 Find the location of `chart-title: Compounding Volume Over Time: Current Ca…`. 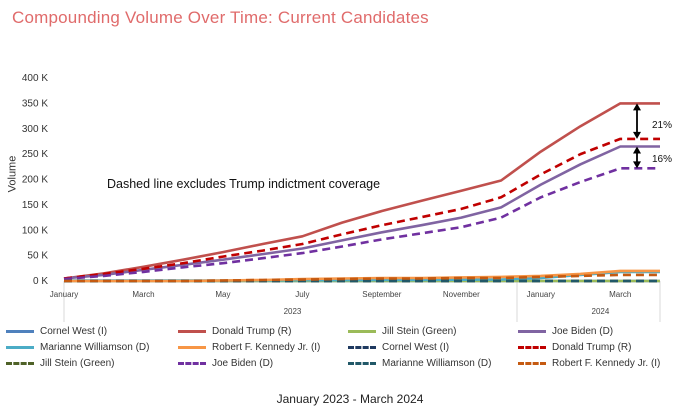

chart-title: Compounding Volume Over Time: Current Ca… is located at coordinates (220, 17).